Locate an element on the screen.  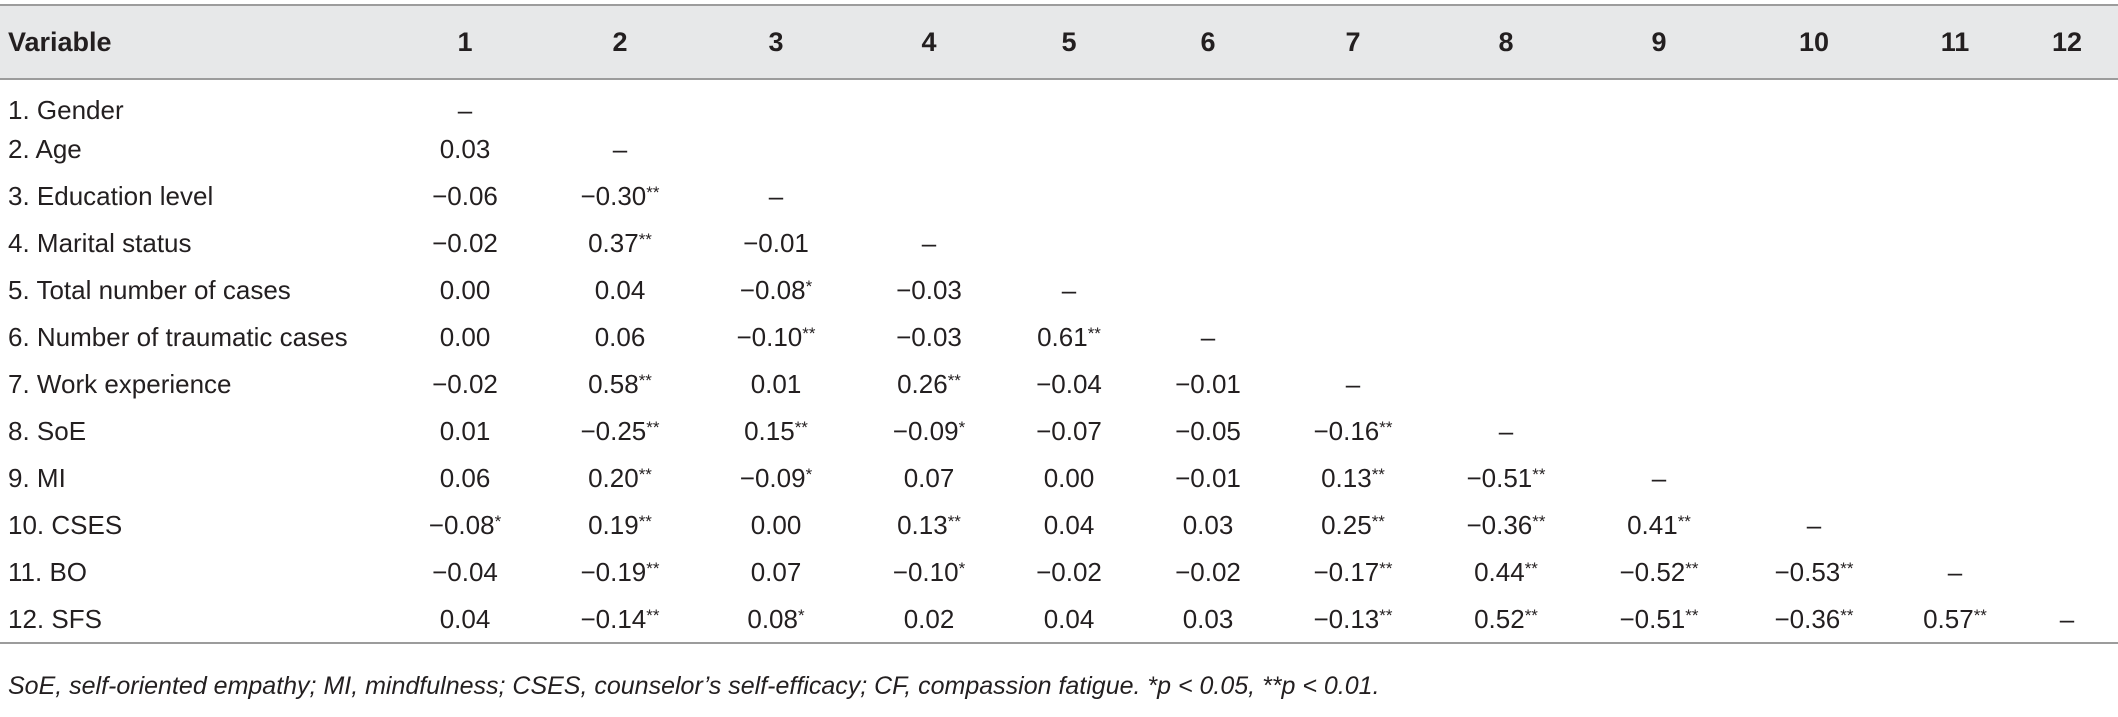
row-variable-label: 5. Total number of cases is located at coordinates (149, 290).